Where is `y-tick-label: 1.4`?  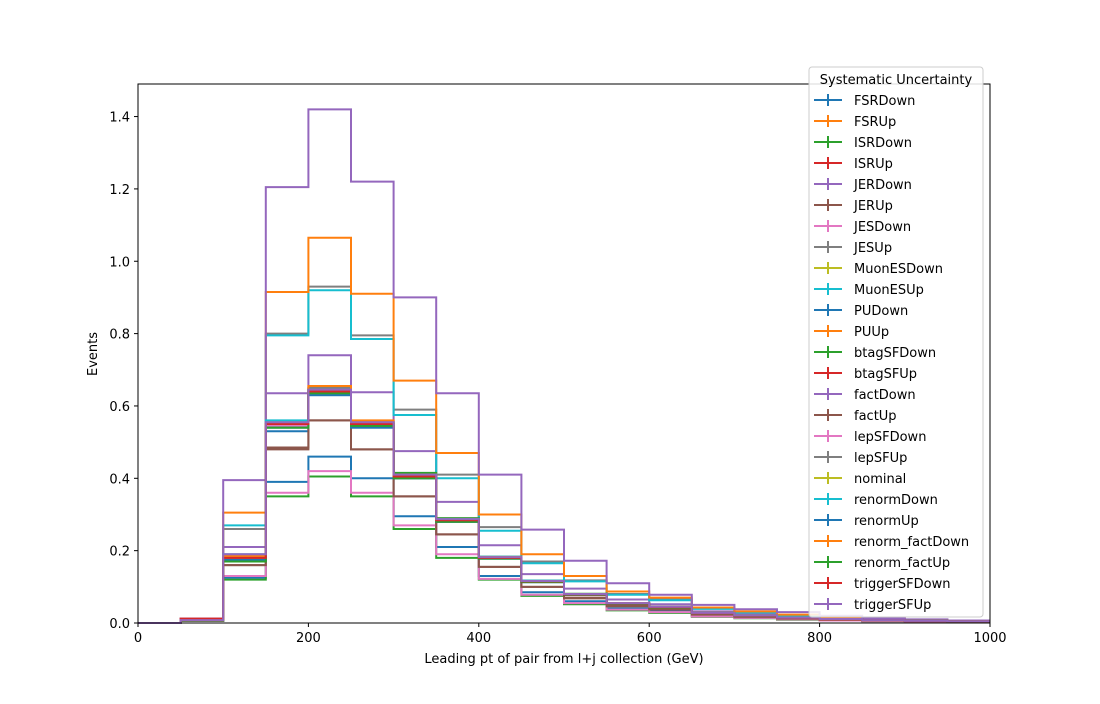
y-tick-label: 1.4 is located at coordinates (119, 118).